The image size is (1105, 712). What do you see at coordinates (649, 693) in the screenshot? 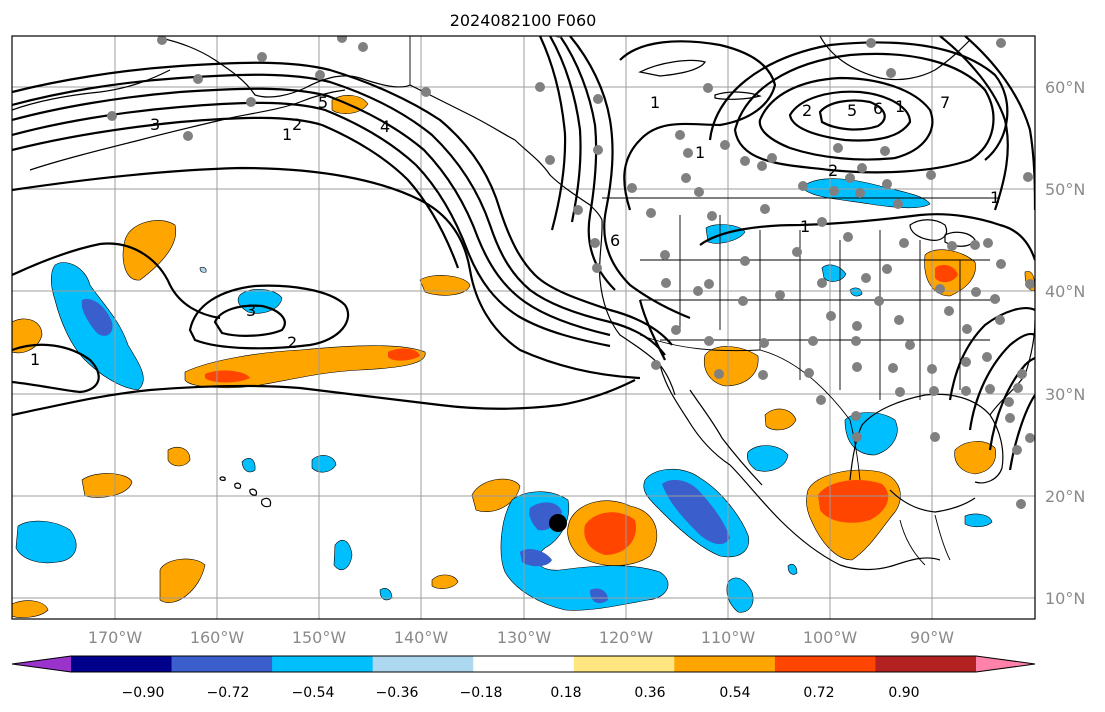
I see `colorbar-tick-label: 0.36` at bounding box center [649, 693].